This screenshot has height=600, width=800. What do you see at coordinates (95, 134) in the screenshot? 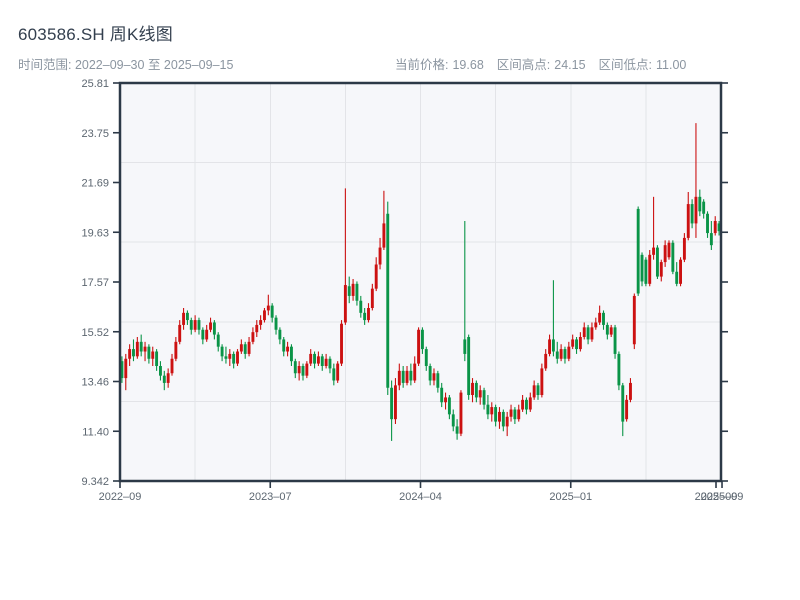
I see `y-tick-label: 23.75` at bounding box center [95, 134].